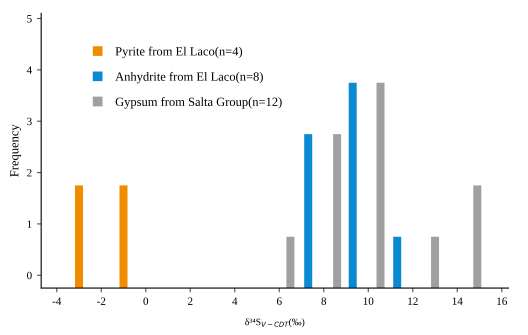 Image resolution: width=528 pixels, height=335 pixels. What do you see at coordinates (16, 150) in the screenshot?
I see `y-axis-title: Frequency` at bounding box center [16, 150].